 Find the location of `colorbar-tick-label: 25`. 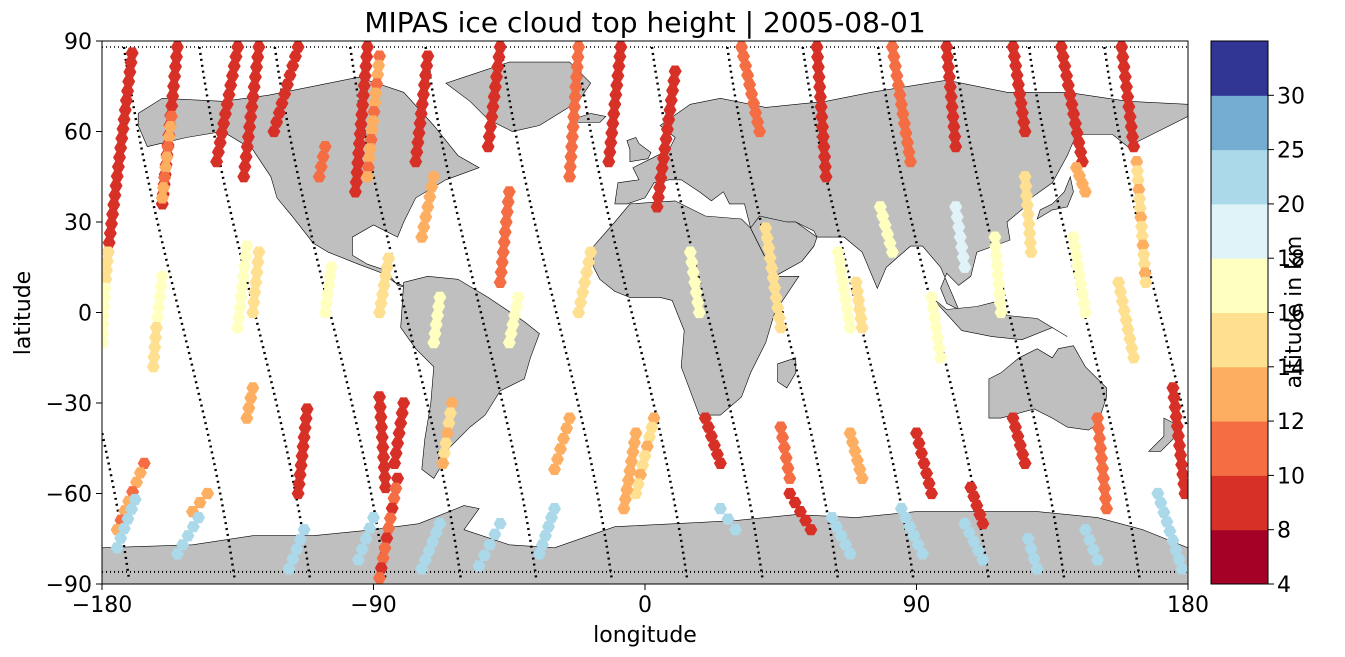

colorbar-tick-label: 25 is located at coordinates (1291, 151).